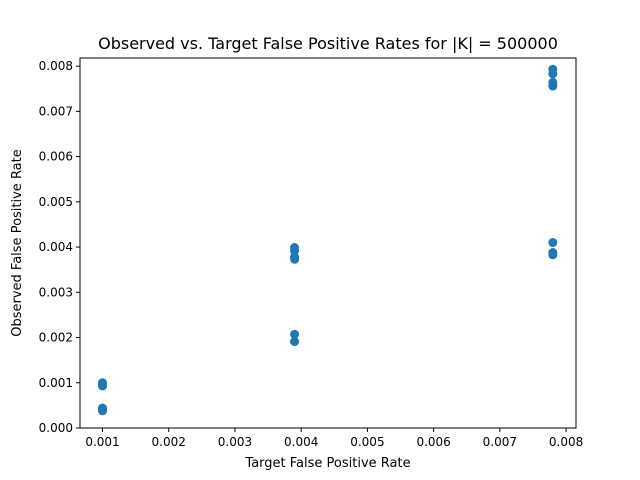 The width and height of the screenshot is (640, 480). What do you see at coordinates (566, 442) in the screenshot?
I see `x-tick-label: 0.008` at bounding box center [566, 442].